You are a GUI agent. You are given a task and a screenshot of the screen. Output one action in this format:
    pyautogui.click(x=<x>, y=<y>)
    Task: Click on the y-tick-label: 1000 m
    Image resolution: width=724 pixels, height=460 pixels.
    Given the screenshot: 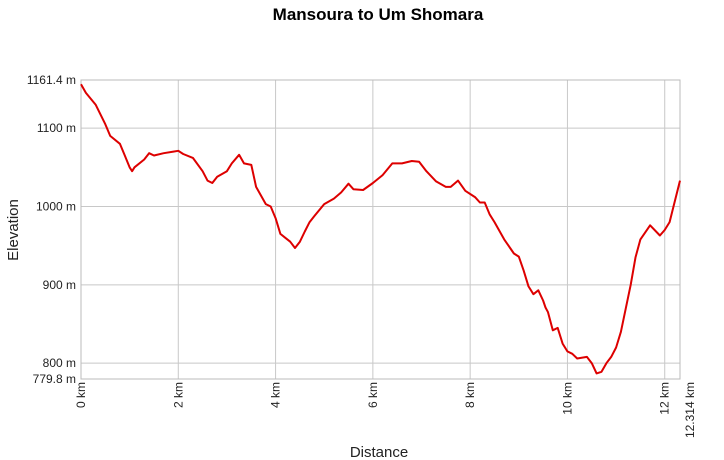 What is the action you would take?
    pyautogui.click(x=56, y=206)
    